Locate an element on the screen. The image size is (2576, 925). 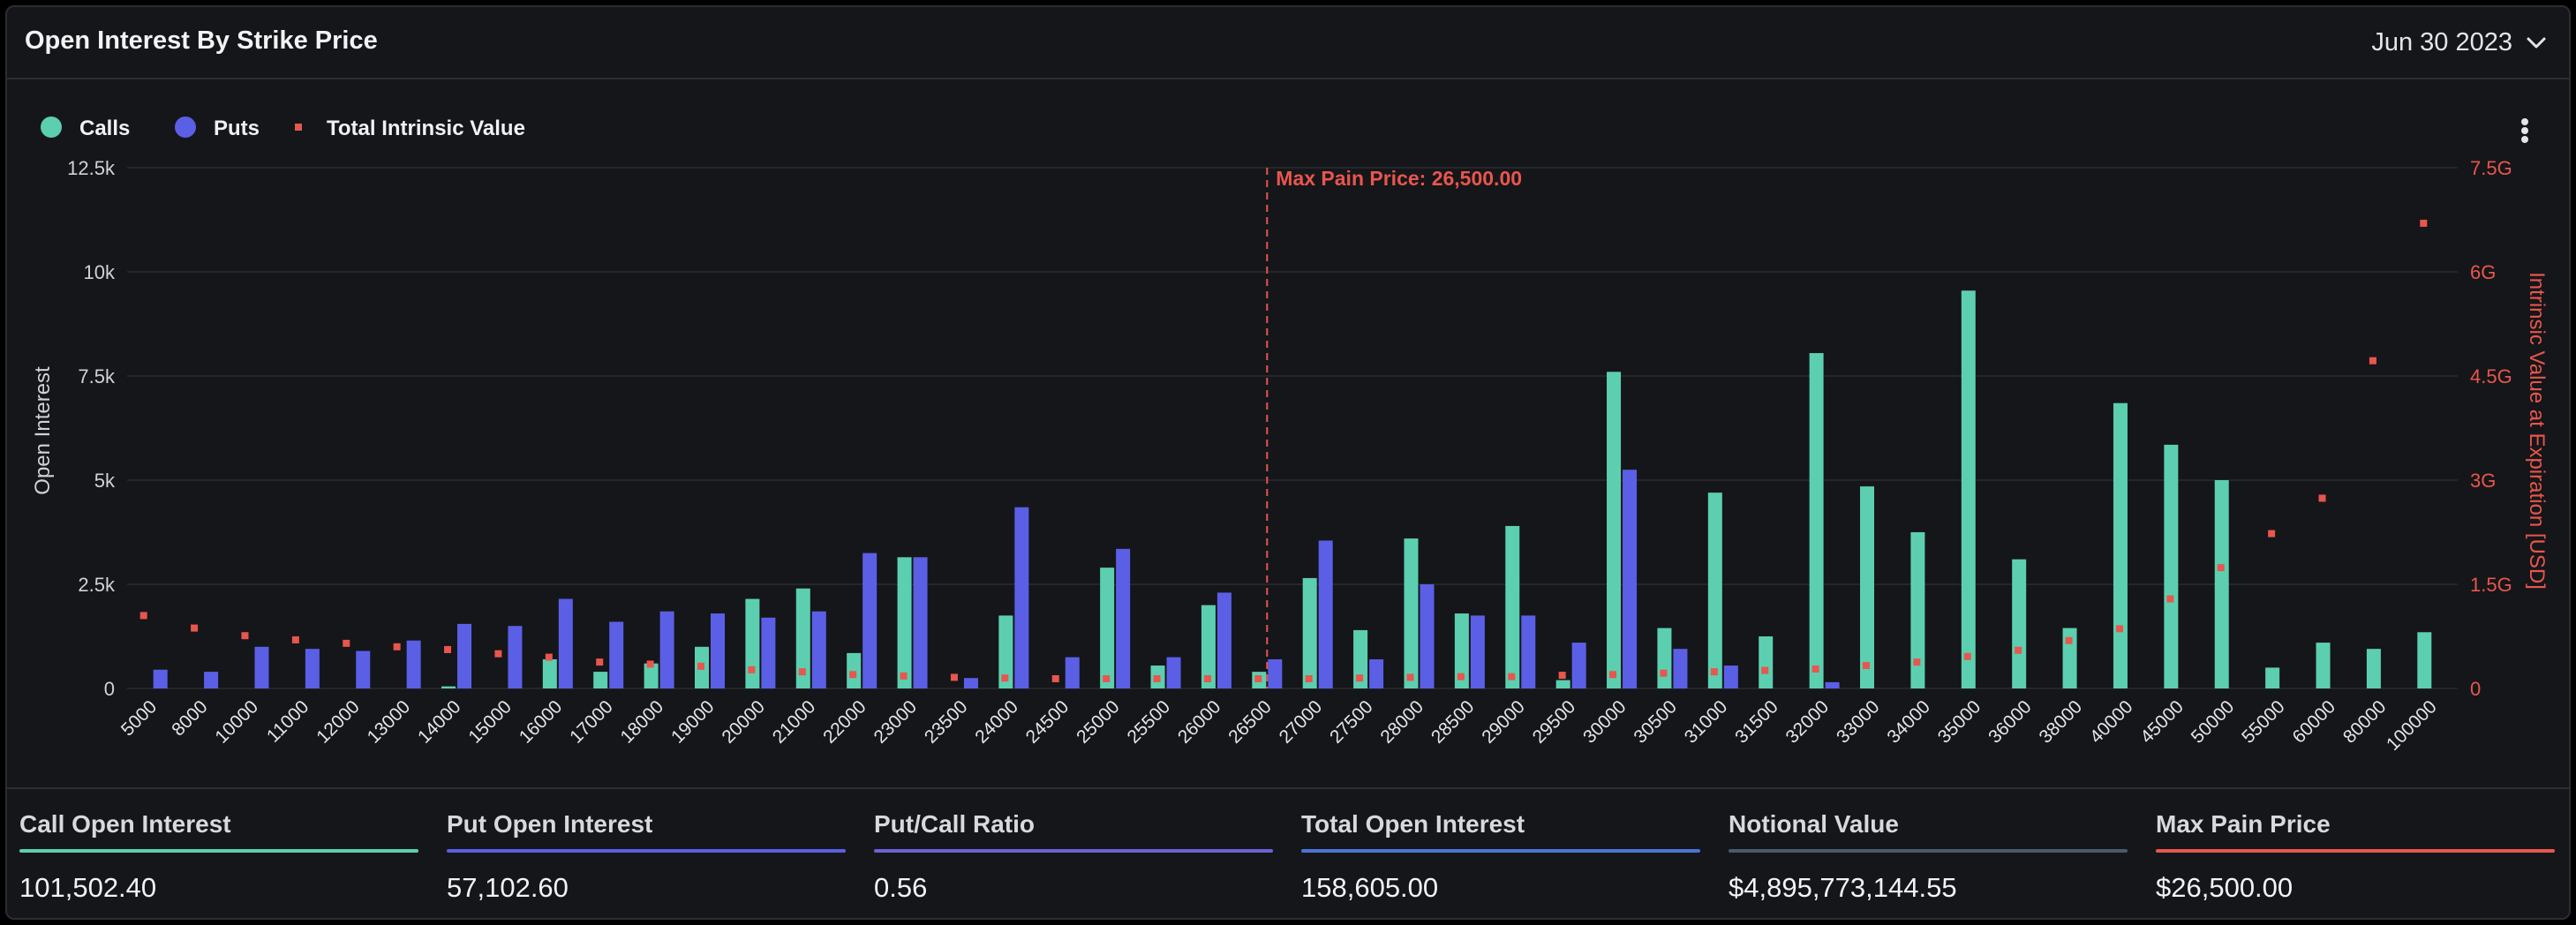
more-options-icon is located at coordinates (2525, 130).